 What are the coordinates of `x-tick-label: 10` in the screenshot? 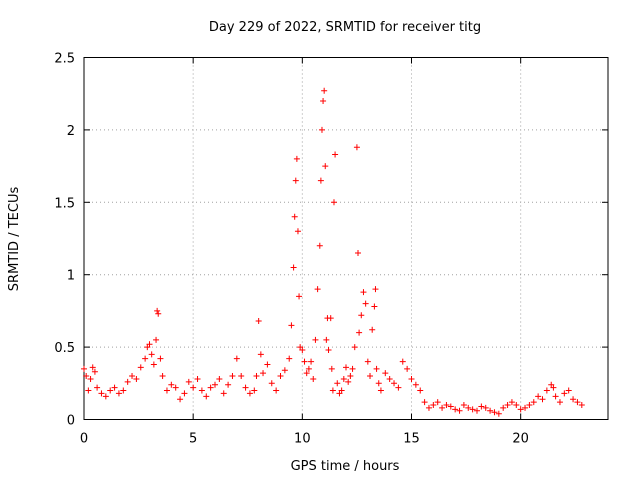 It's located at (302, 439).